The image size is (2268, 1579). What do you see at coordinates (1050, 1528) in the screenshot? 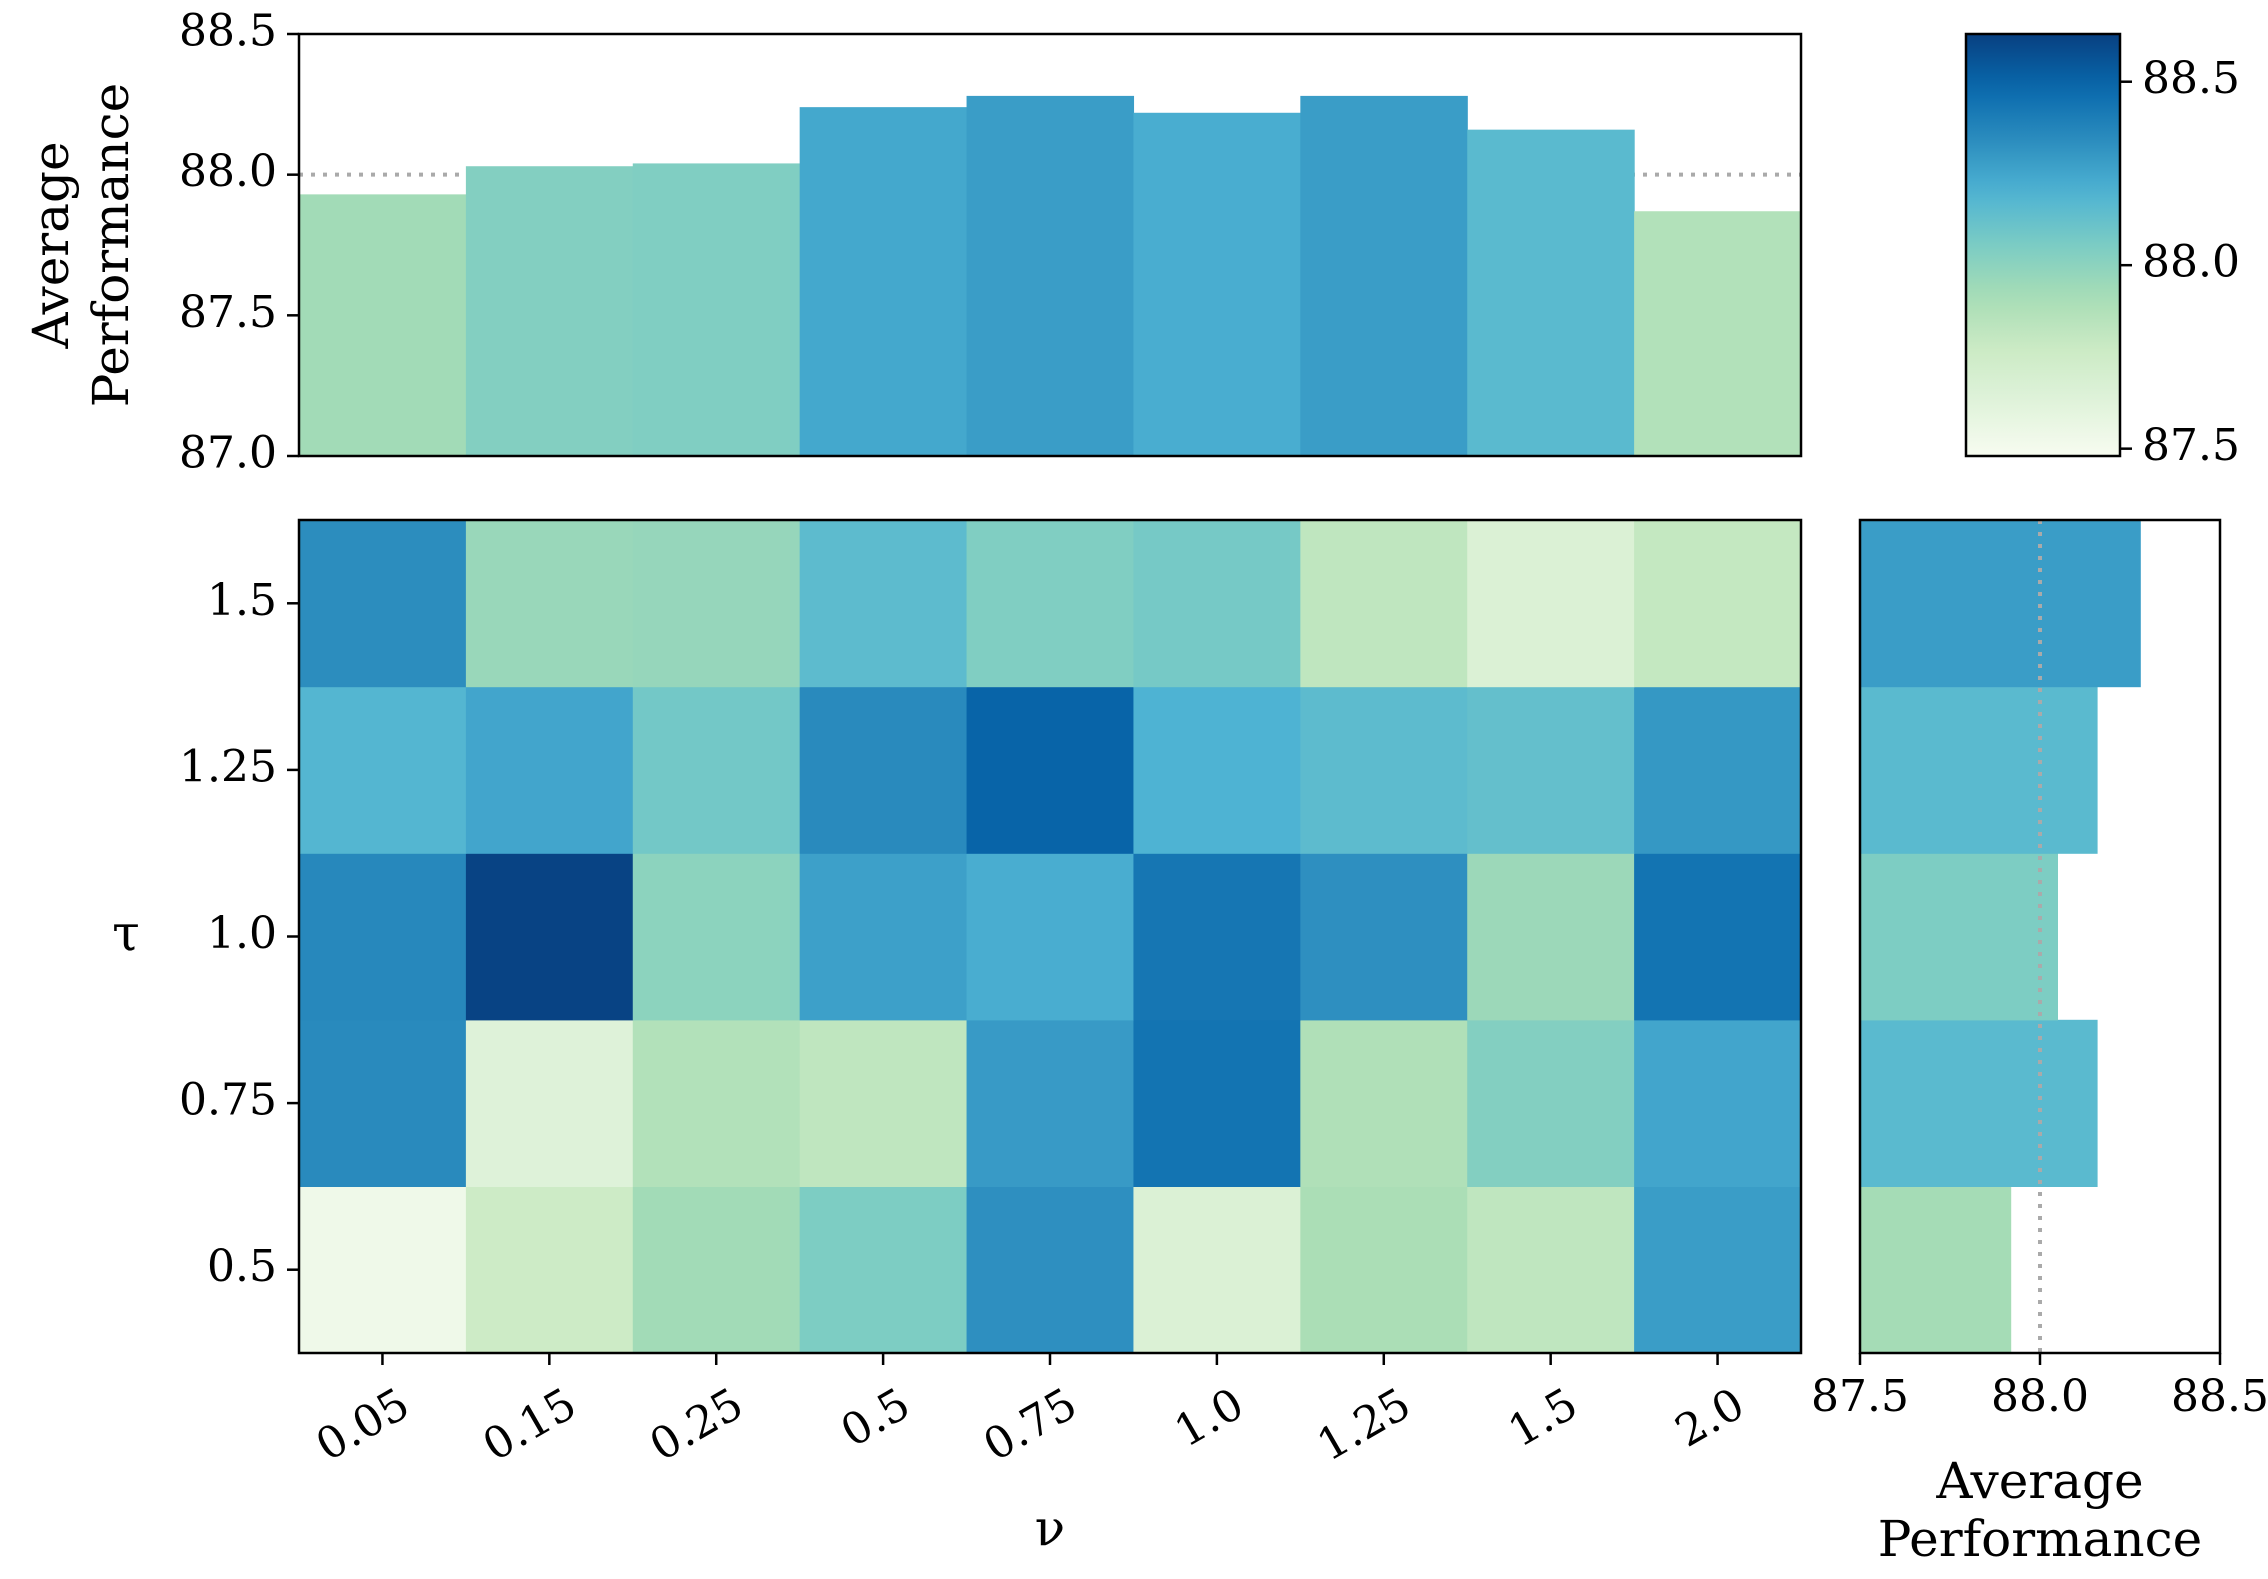
I see `heatmap-xlabel: ν` at bounding box center [1050, 1528].